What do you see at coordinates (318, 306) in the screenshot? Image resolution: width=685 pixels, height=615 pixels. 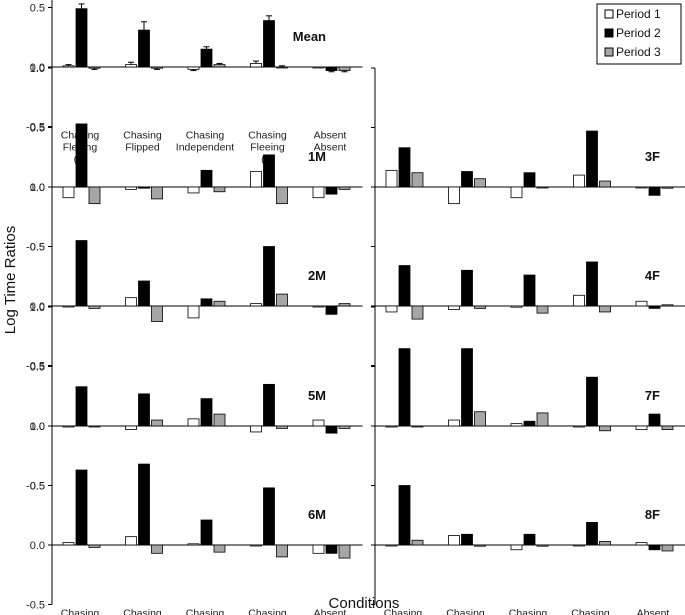 I see `bar-2m-p1-c5` at bounding box center [318, 306].